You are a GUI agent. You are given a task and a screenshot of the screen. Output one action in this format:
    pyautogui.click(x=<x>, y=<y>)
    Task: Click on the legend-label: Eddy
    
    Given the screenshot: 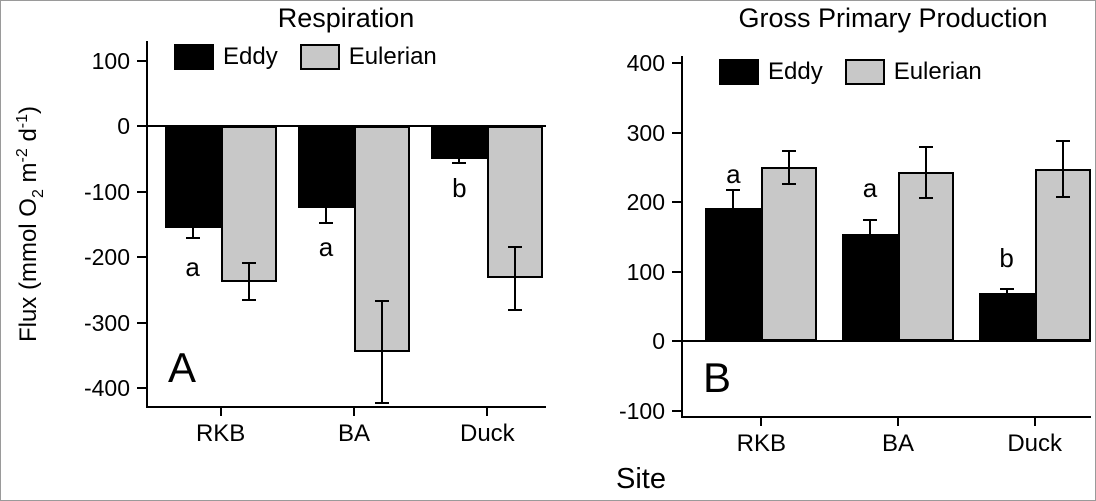 What is the action you would take?
    pyautogui.click(x=795, y=71)
    